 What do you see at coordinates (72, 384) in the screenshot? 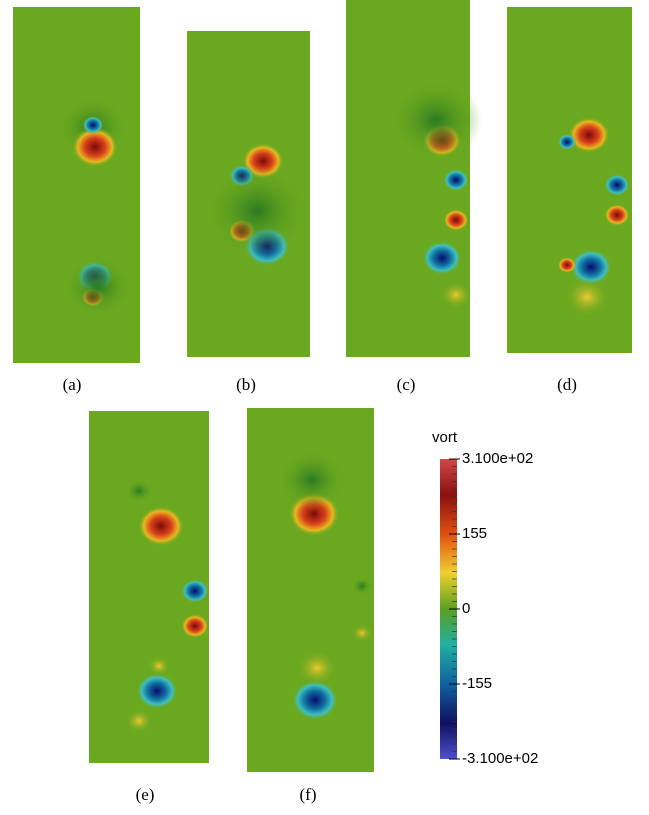
I see `panel-label: (a)` at bounding box center [72, 384].